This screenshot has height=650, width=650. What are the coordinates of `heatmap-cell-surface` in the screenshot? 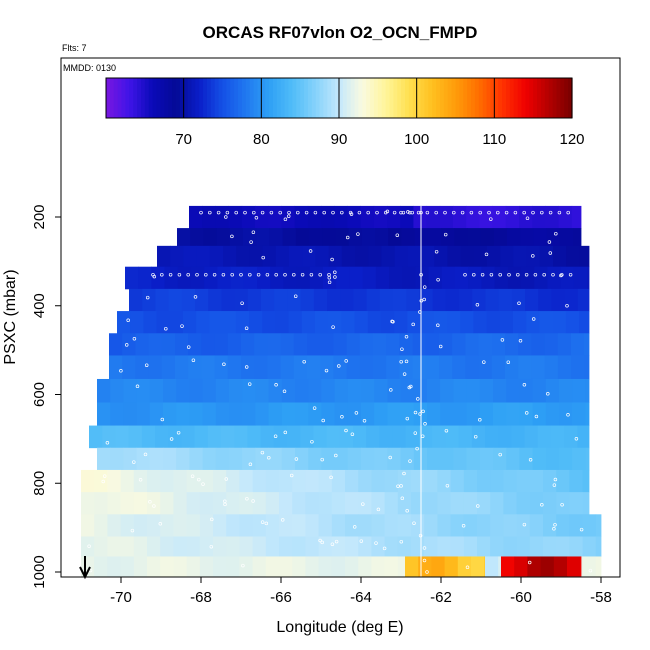 It's located at (451, 566).